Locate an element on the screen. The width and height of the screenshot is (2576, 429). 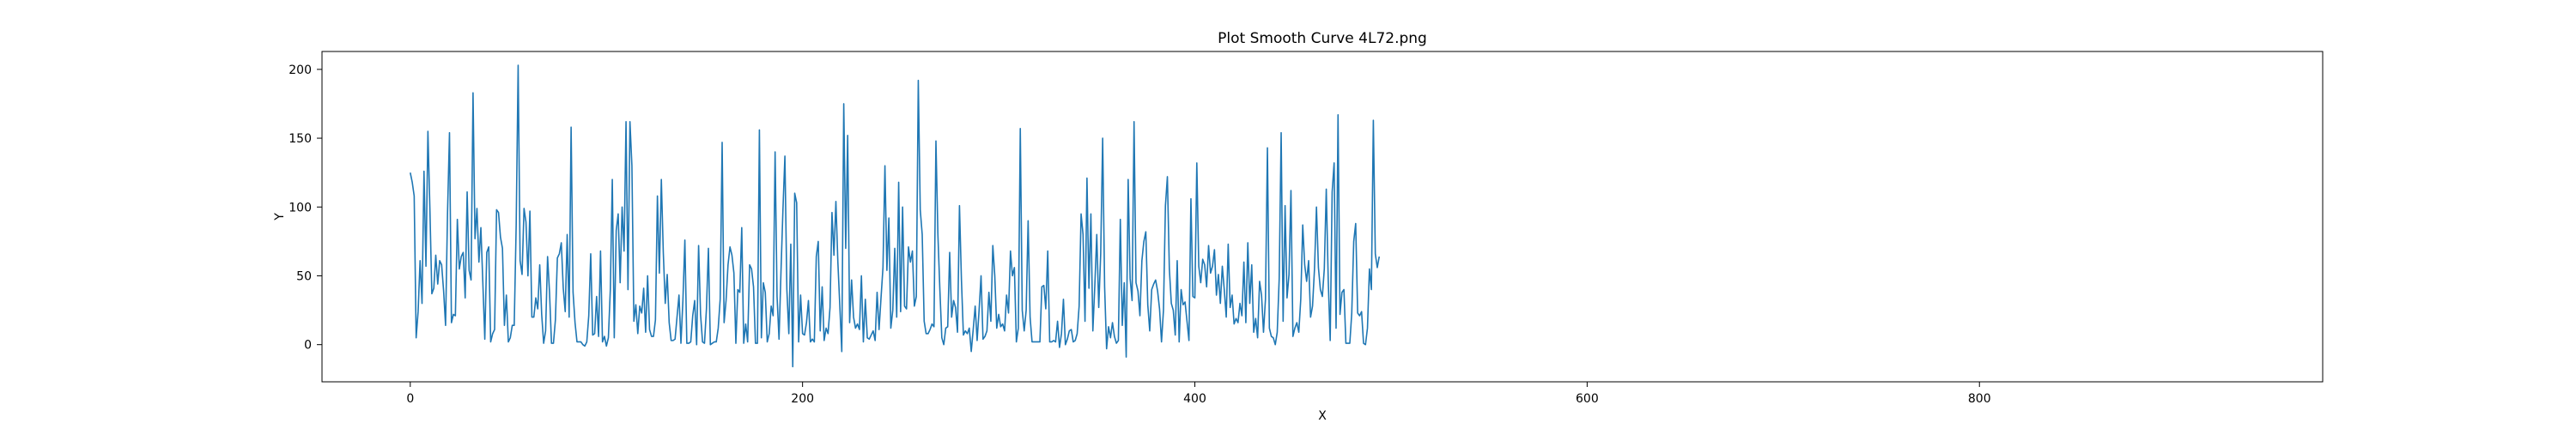
y-tick-label: 0 is located at coordinates (308, 346).